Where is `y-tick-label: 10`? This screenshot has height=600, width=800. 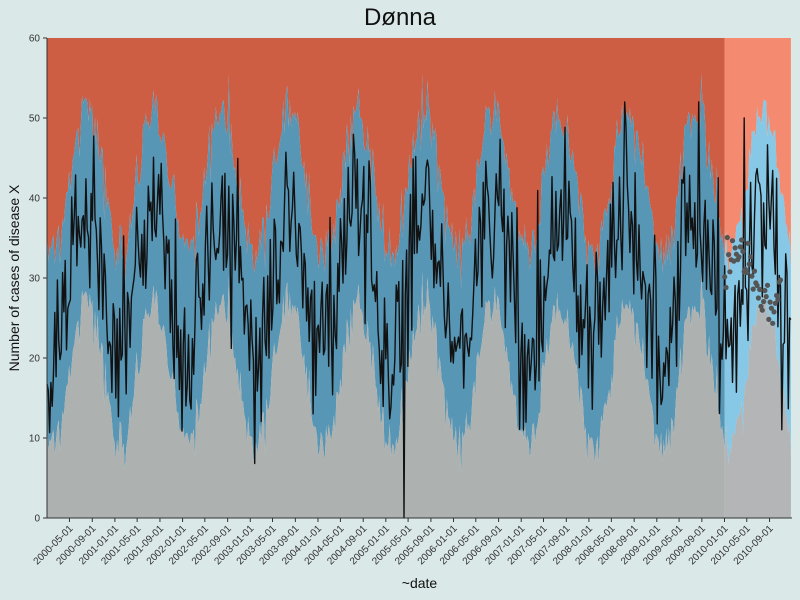 y-tick-label: 10 is located at coordinates (35, 439).